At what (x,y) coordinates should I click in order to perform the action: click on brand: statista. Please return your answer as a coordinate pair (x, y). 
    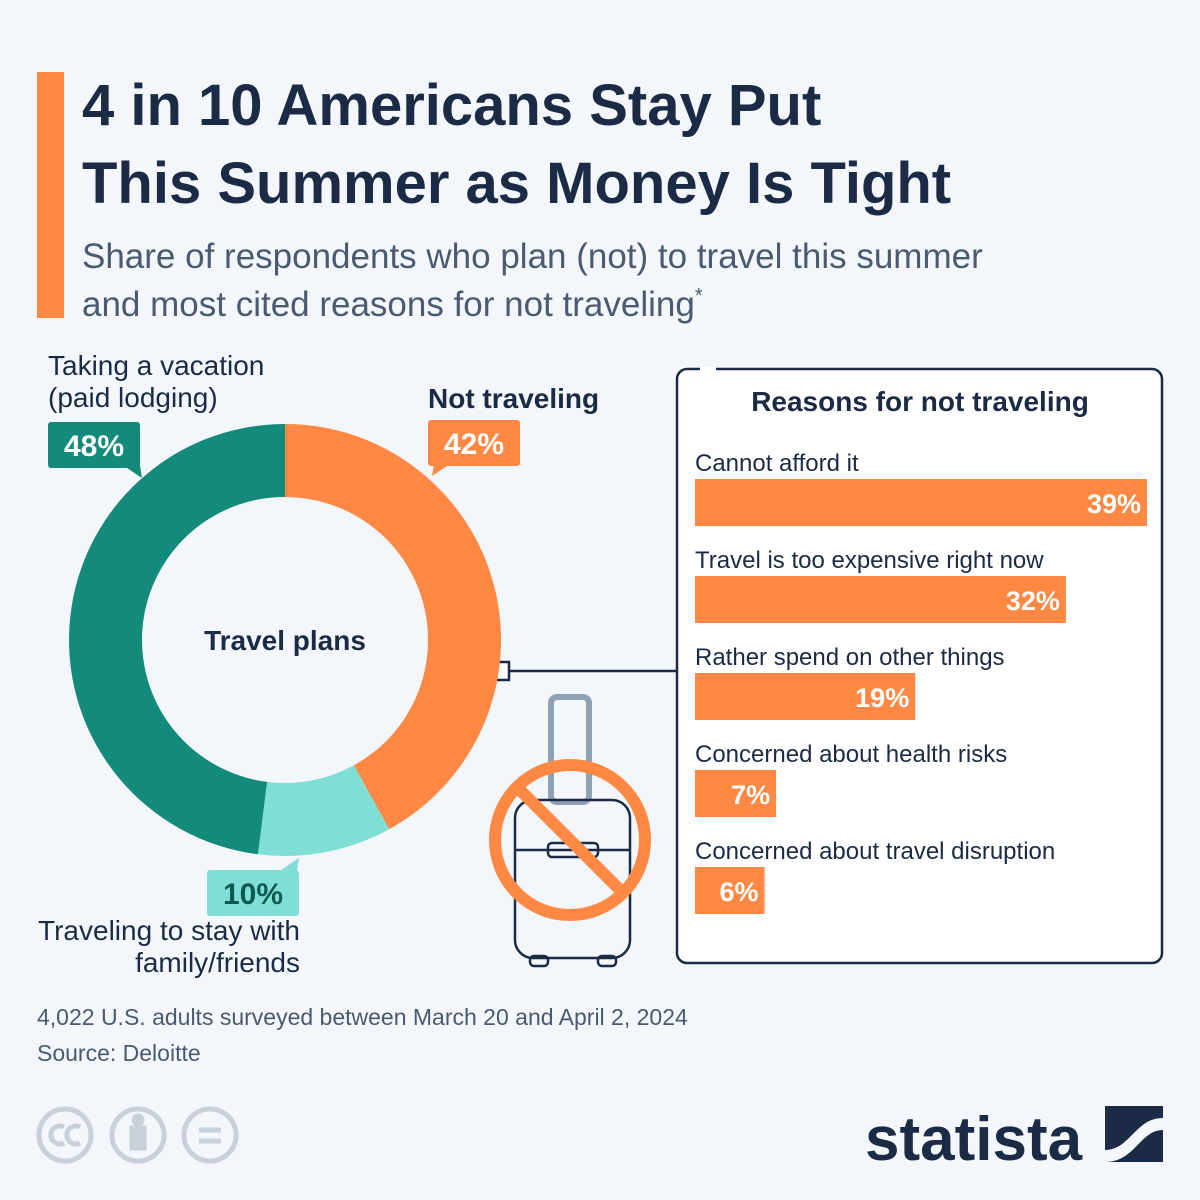
    Looking at the image, I should click on (974, 1139).